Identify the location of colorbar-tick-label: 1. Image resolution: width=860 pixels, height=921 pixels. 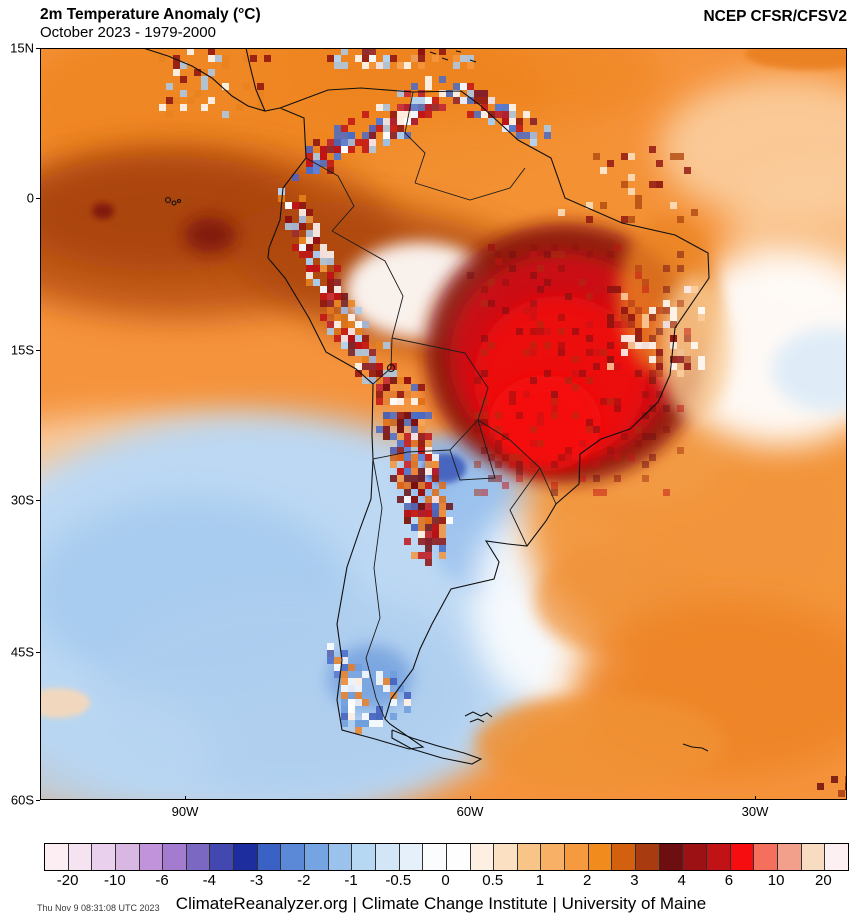
(540, 880).